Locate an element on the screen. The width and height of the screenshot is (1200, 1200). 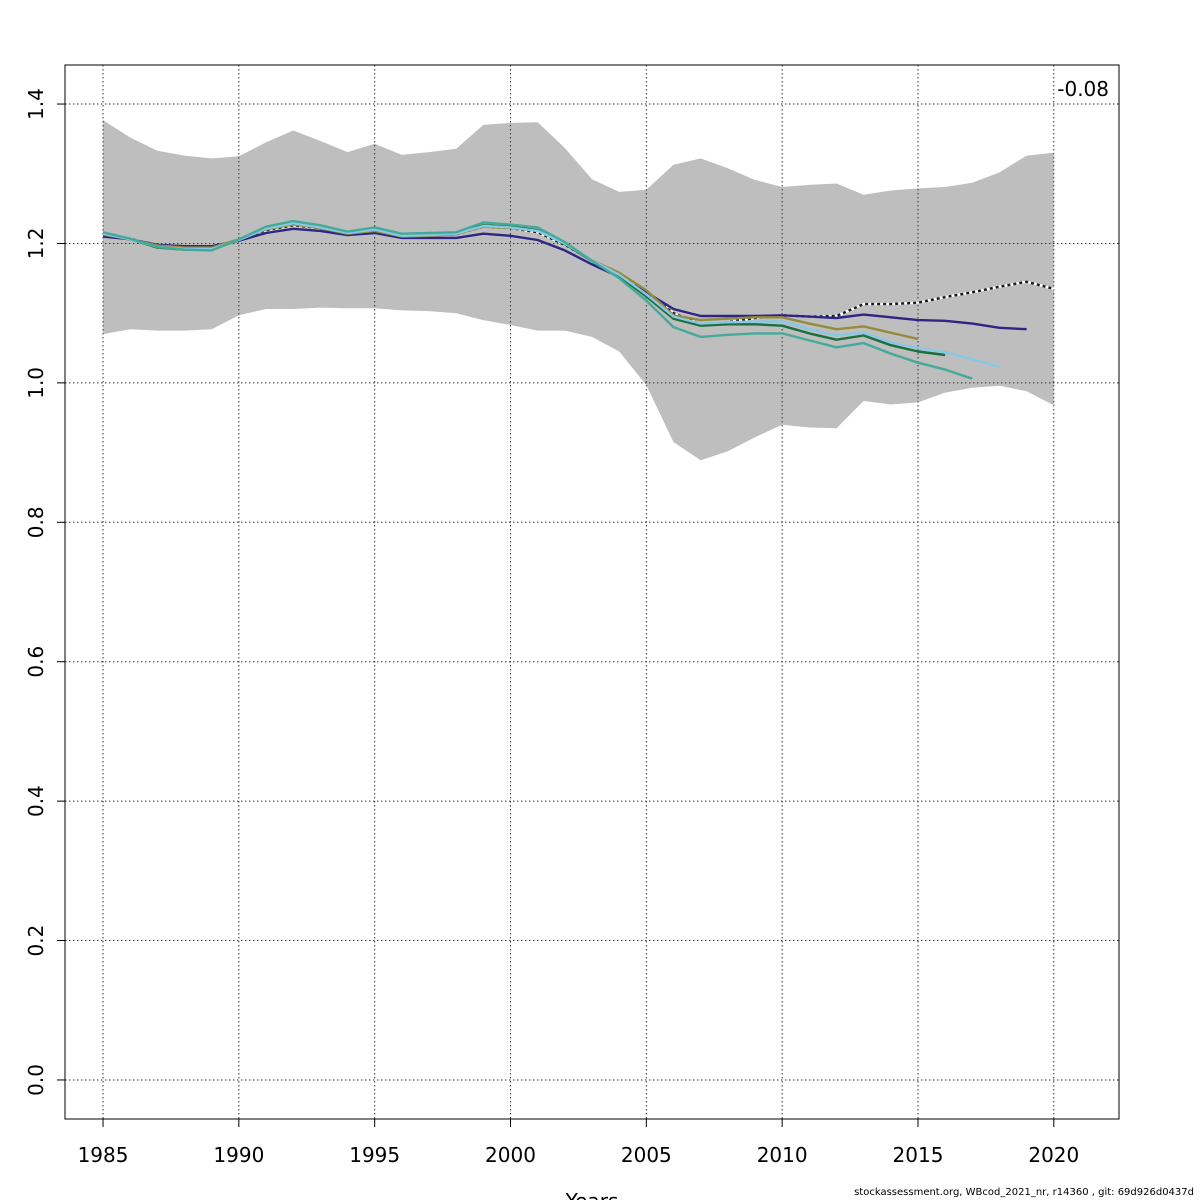
x-tick-label: 1990 is located at coordinates (238, 1155).